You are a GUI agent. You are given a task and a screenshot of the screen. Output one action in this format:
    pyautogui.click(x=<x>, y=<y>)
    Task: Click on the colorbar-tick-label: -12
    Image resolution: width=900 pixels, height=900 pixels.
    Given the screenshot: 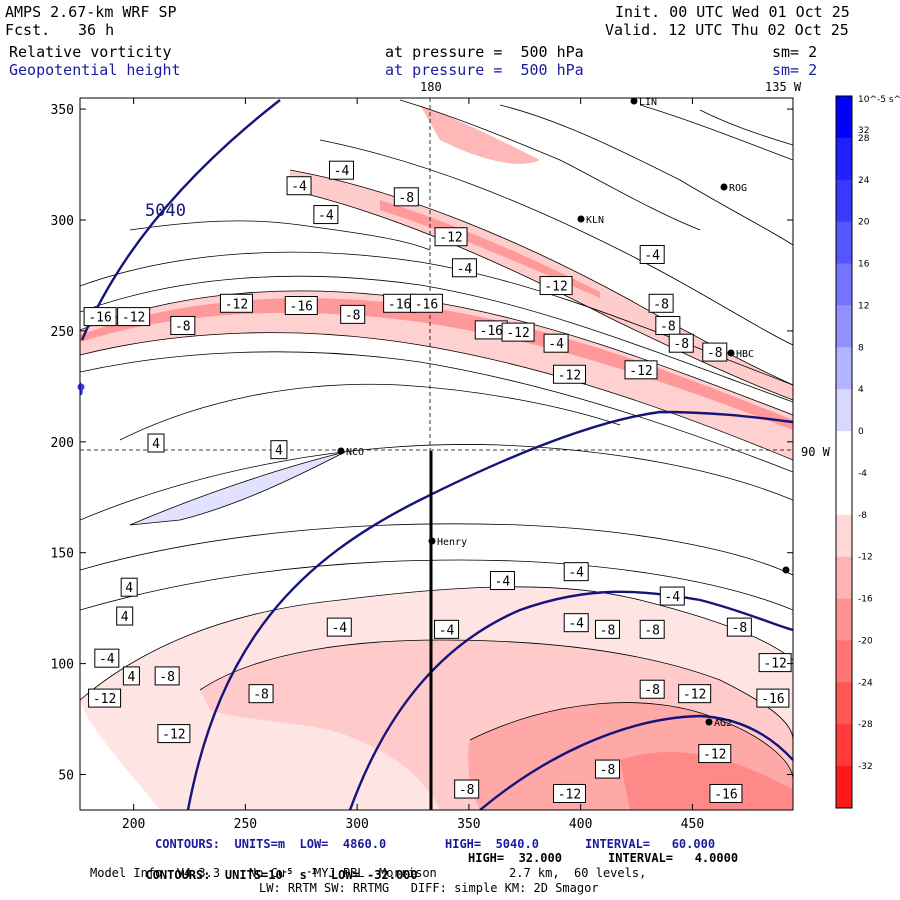 What is the action you would take?
    pyautogui.click(x=865, y=558)
    